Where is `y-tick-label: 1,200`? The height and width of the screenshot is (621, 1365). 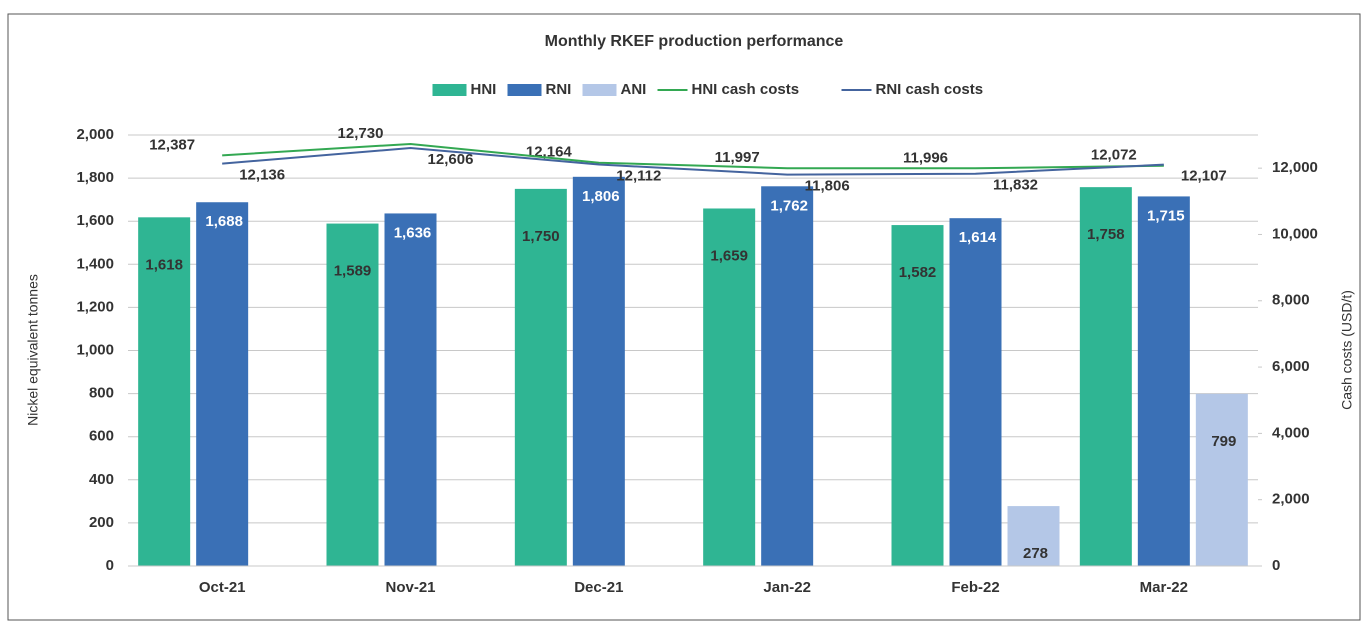 y-tick-label: 1,200 is located at coordinates (95, 306).